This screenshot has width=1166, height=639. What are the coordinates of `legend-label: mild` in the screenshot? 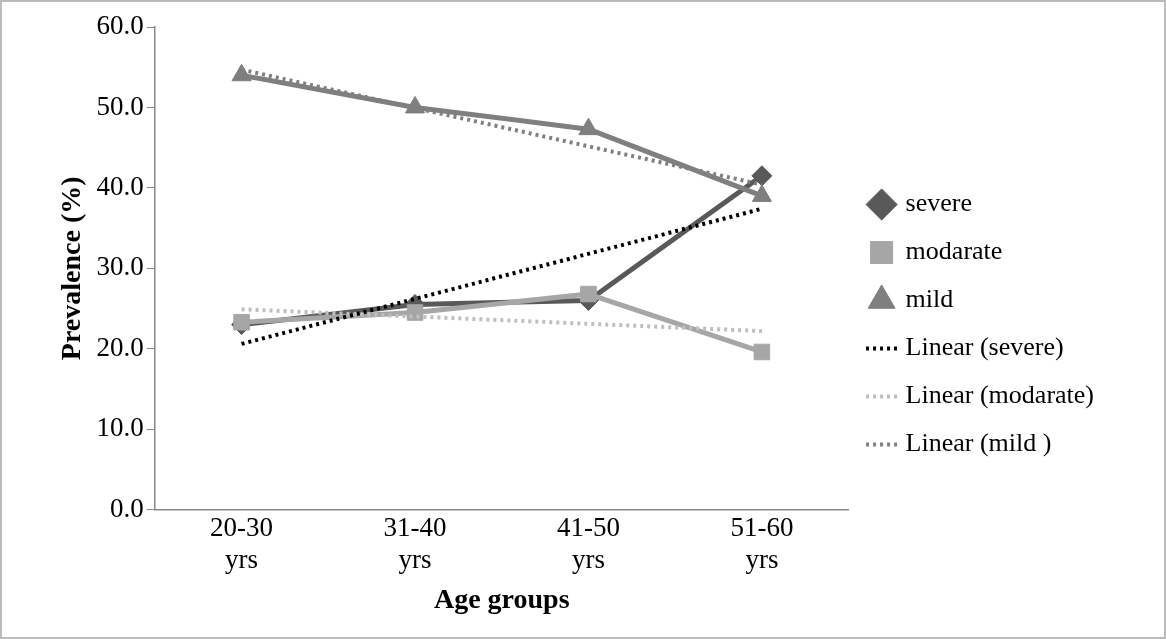 It's located at (929, 299).